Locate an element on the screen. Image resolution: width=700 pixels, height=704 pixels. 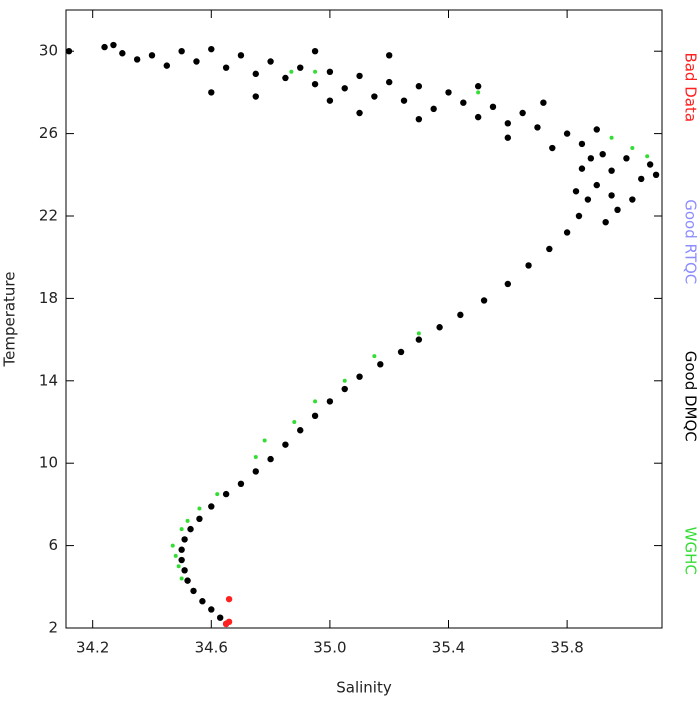
x-tick-label: 34.2 is located at coordinates (92, 648).